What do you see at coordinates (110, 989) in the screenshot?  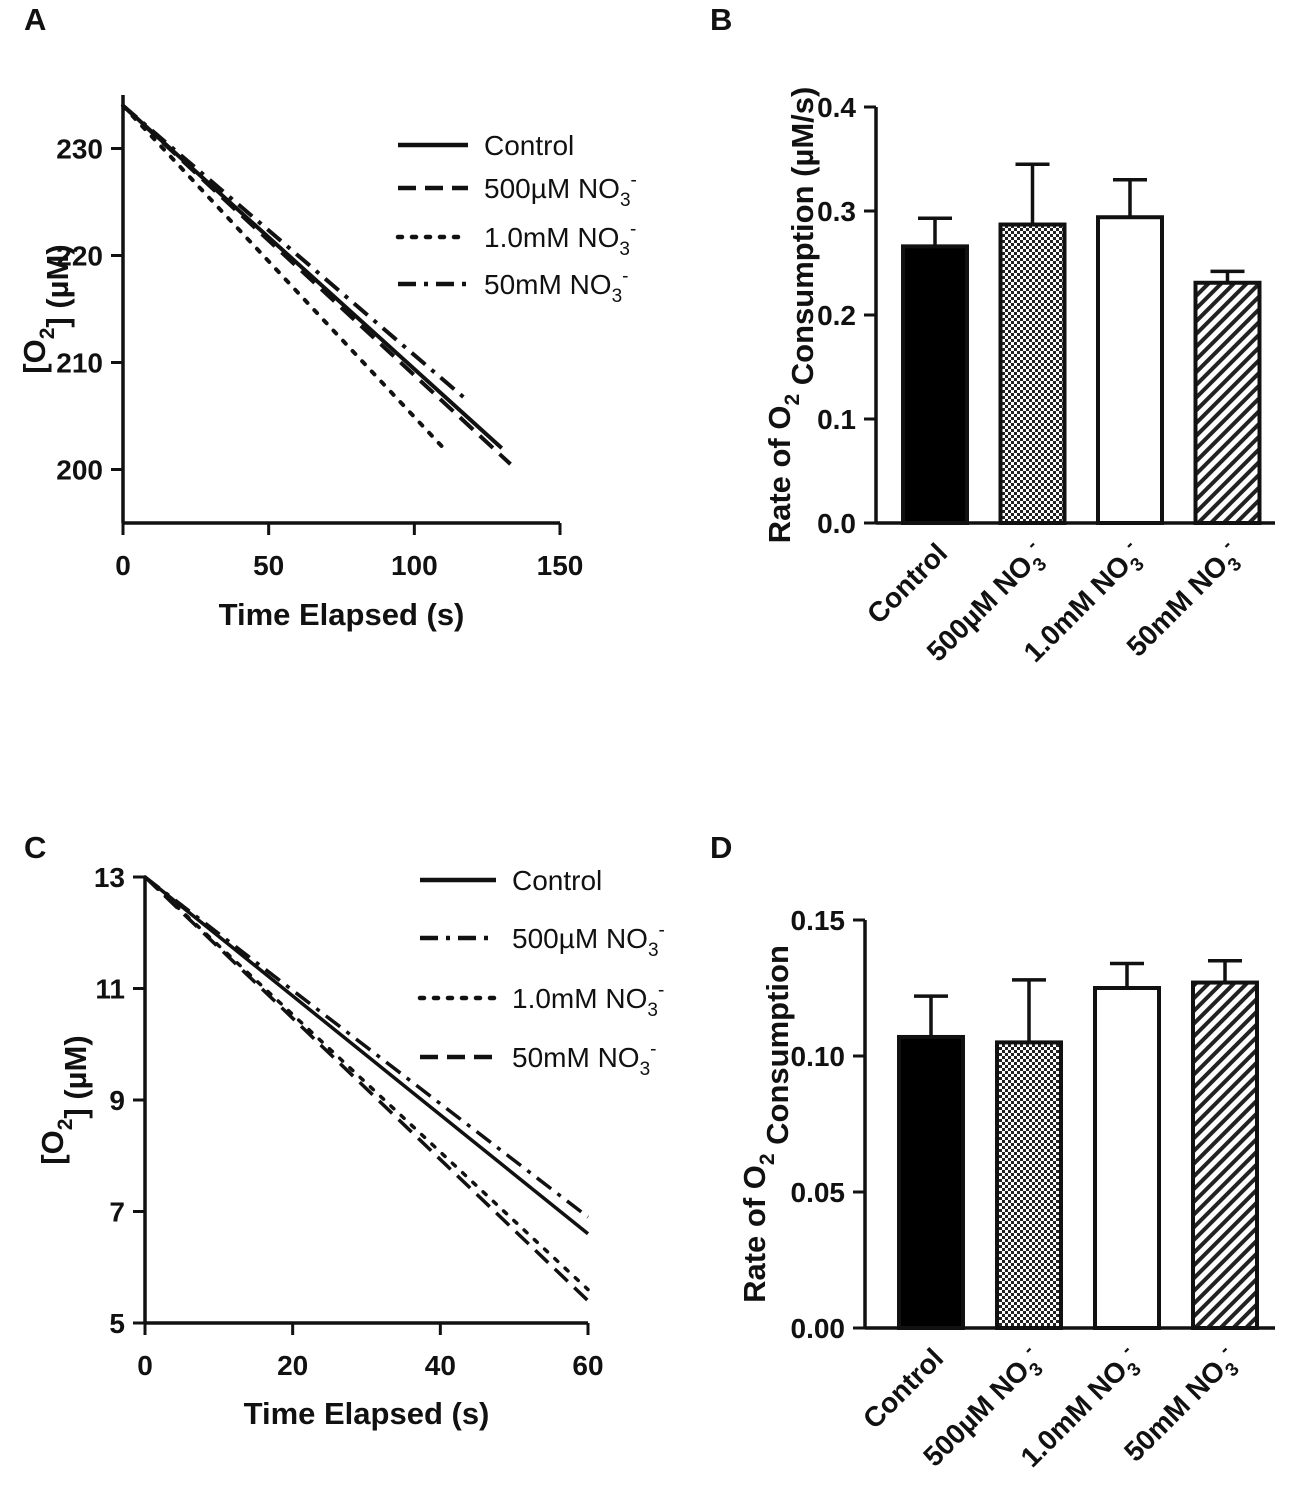 I see `y-tick-label: 11` at bounding box center [110, 989].